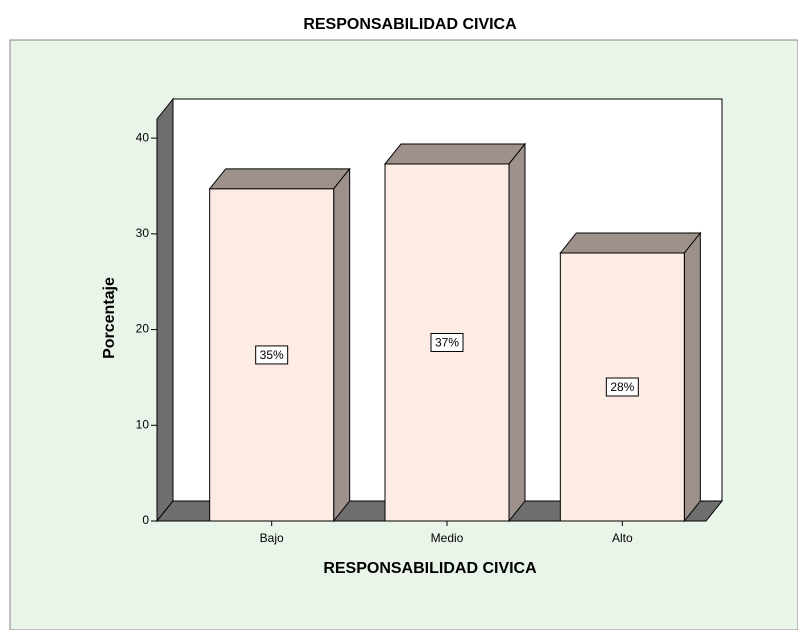  What do you see at coordinates (410, 24) in the screenshot?
I see `chart-title: RESPONSABILIDAD CIVICA` at bounding box center [410, 24].